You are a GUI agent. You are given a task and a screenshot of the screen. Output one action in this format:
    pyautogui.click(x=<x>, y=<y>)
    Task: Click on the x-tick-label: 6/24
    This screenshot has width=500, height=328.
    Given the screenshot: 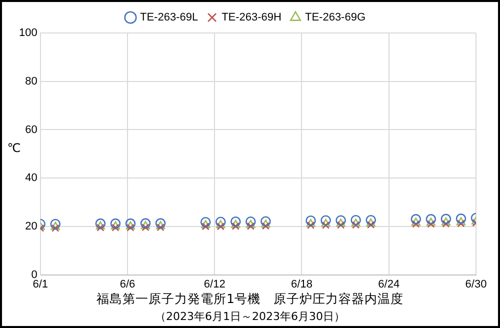 What is the action you would take?
    pyautogui.click(x=389, y=284)
    